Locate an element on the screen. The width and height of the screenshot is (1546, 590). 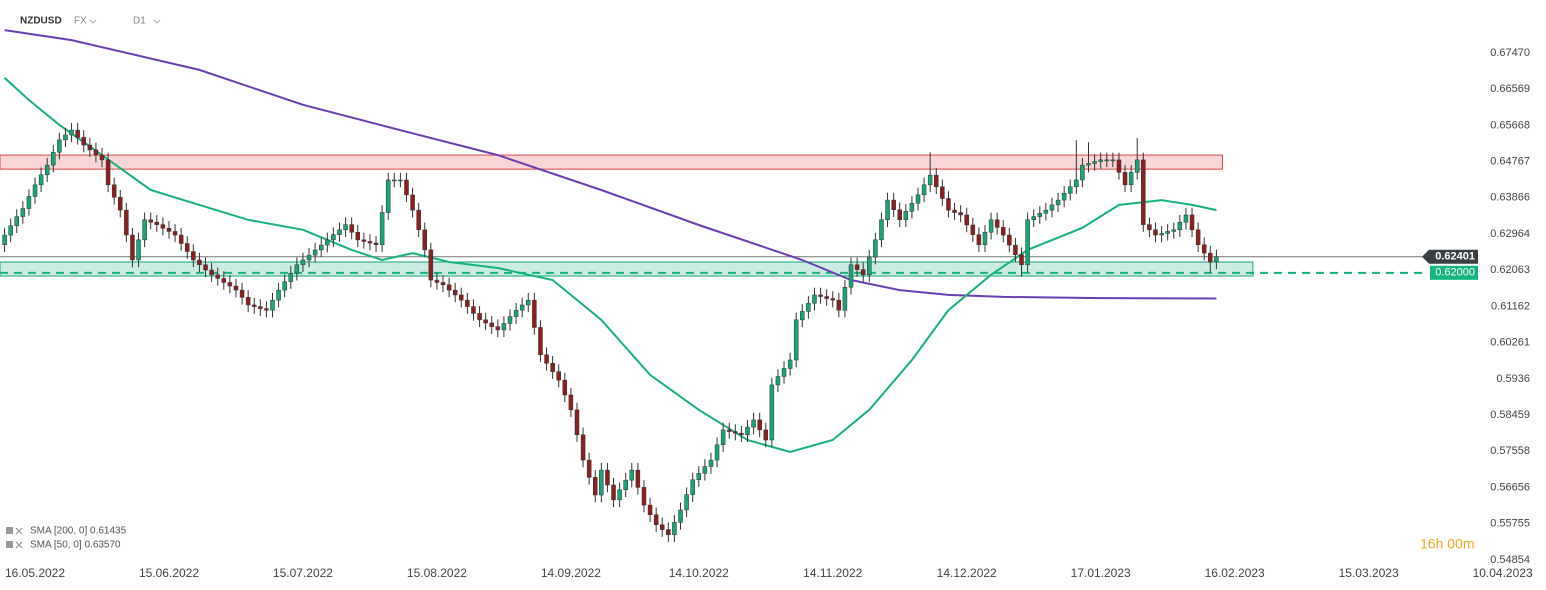
y-tick-label: 0.58459 is located at coordinates (1510, 415).